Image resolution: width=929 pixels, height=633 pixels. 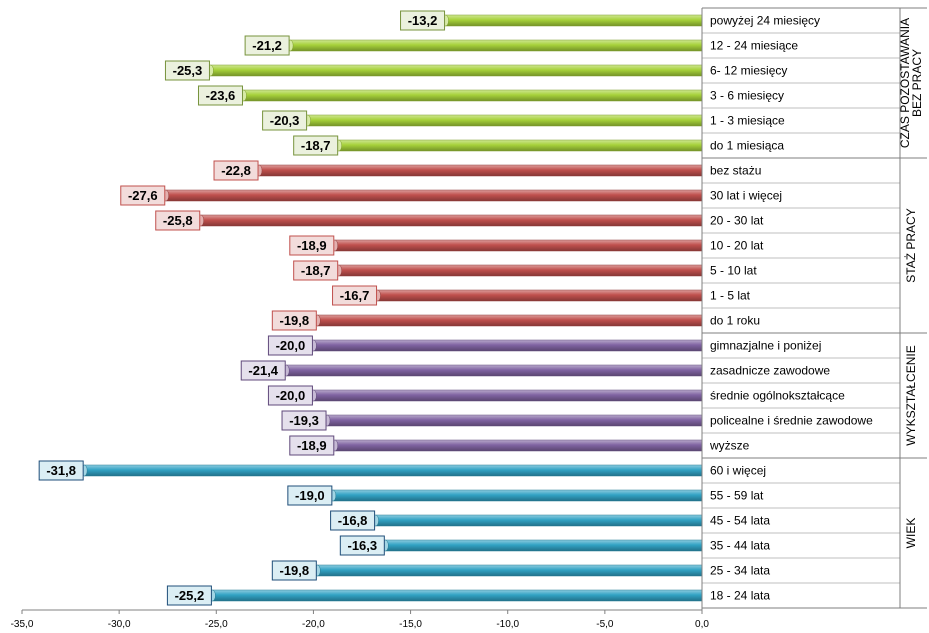 What do you see at coordinates (737, 246) in the screenshot?
I see `category-label: 10 - 20 lat` at bounding box center [737, 246].